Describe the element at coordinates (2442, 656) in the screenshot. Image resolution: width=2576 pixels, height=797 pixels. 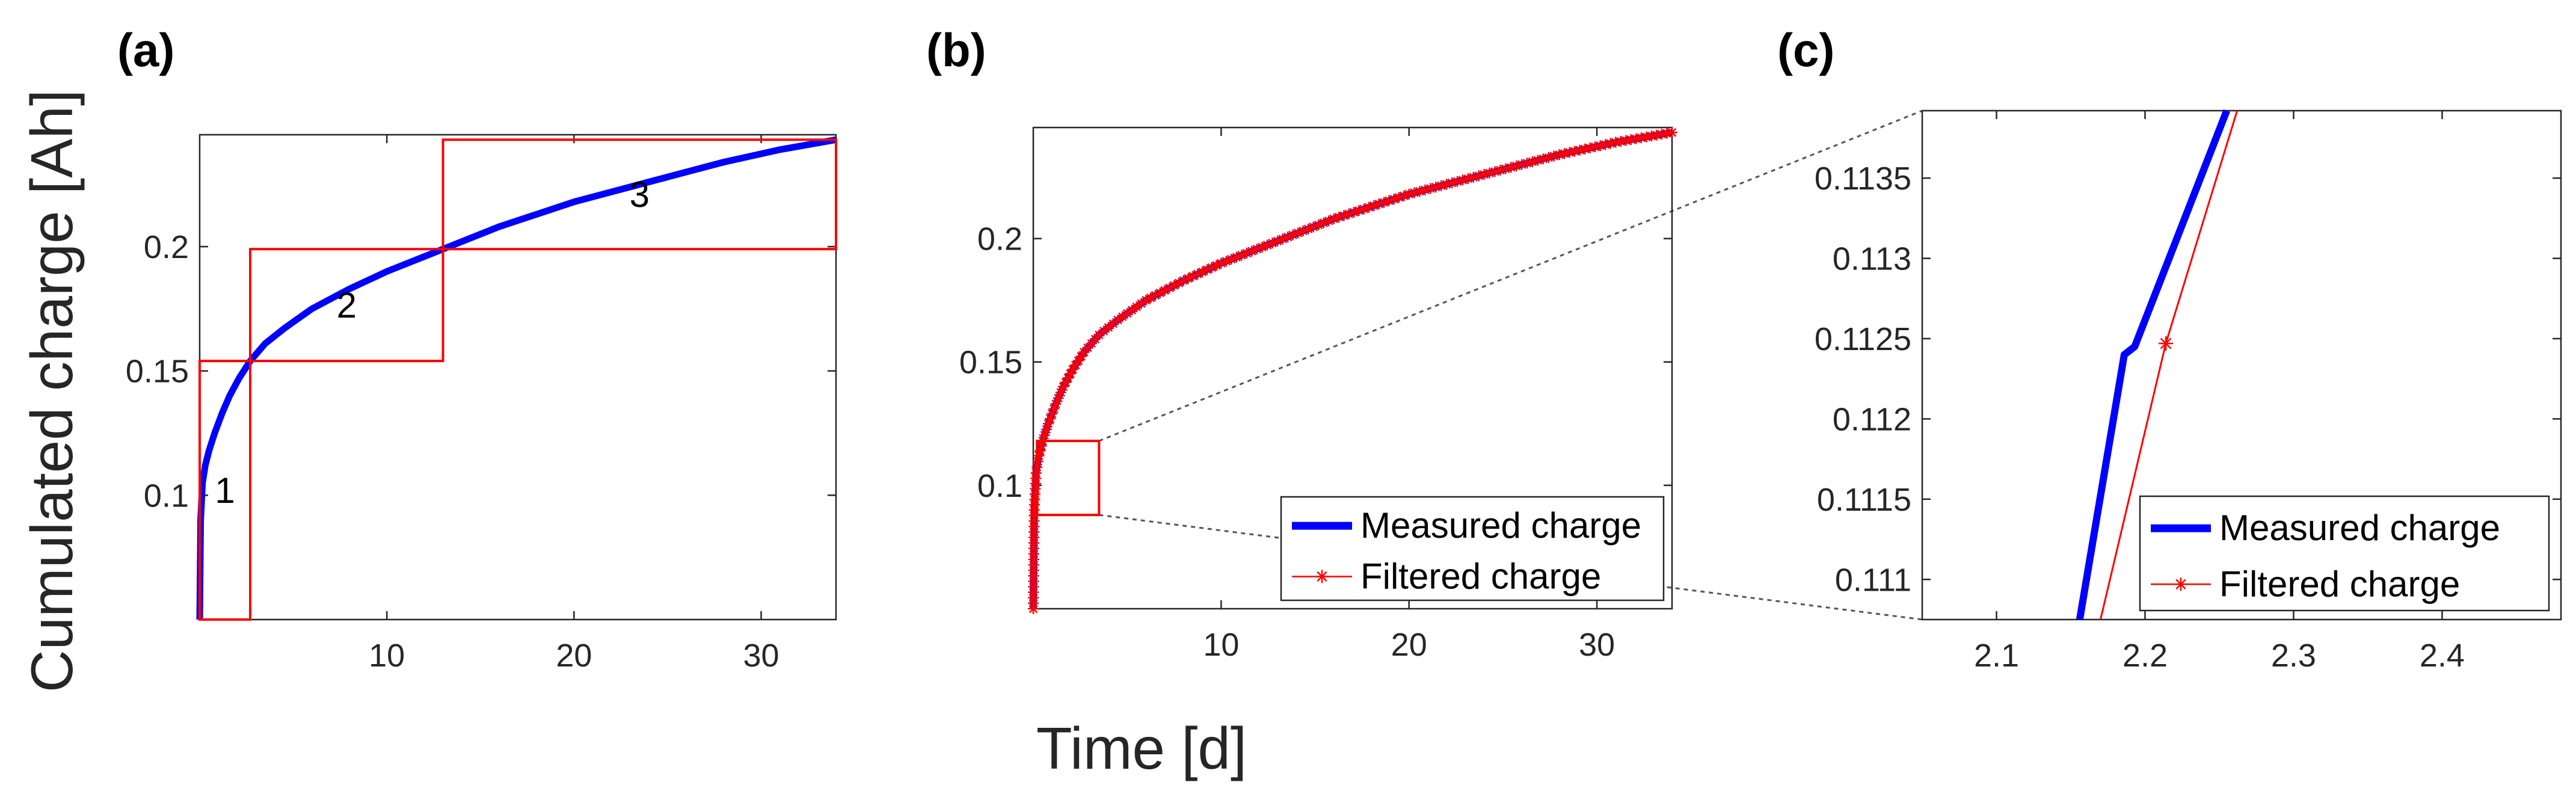
I see `panel-c-xtick-label: 2.4` at that location.